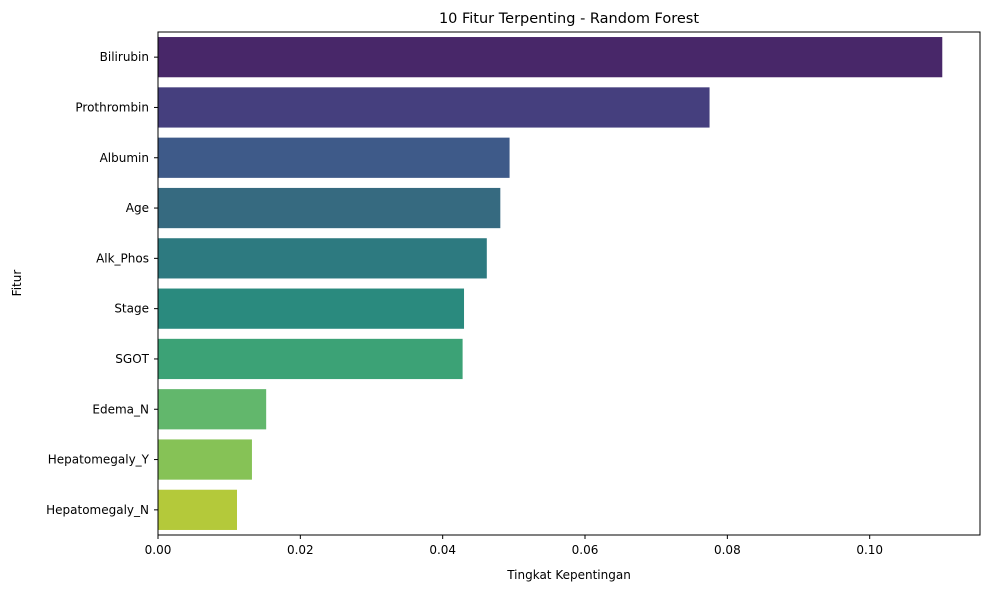 Image resolution: width=990 pixels, height=594 pixels. I want to click on x-tick-label: 0.08, so click(727, 550).